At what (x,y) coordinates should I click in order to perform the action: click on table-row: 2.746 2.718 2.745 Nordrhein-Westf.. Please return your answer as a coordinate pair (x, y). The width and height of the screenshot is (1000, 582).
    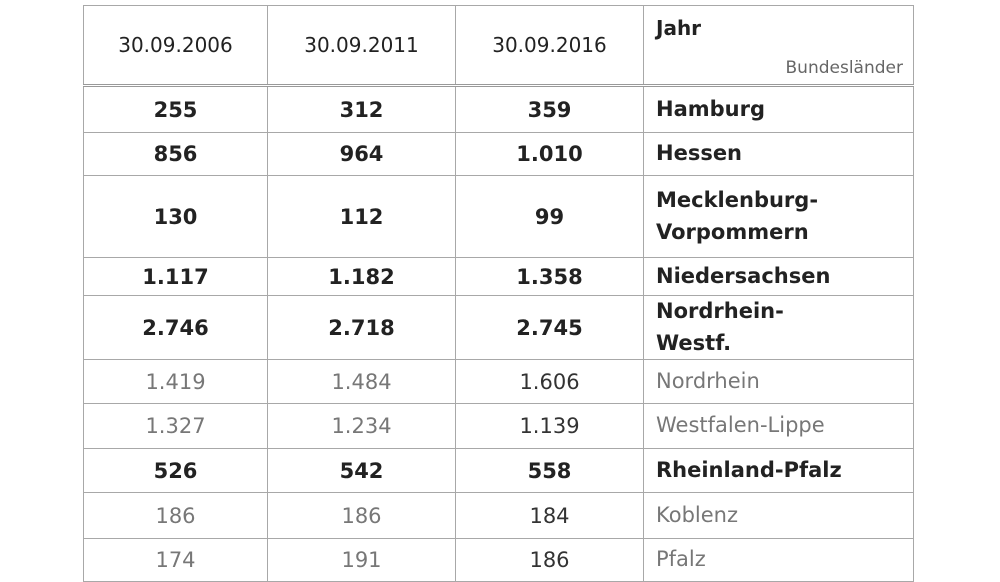
    Looking at the image, I should click on (498, 327).